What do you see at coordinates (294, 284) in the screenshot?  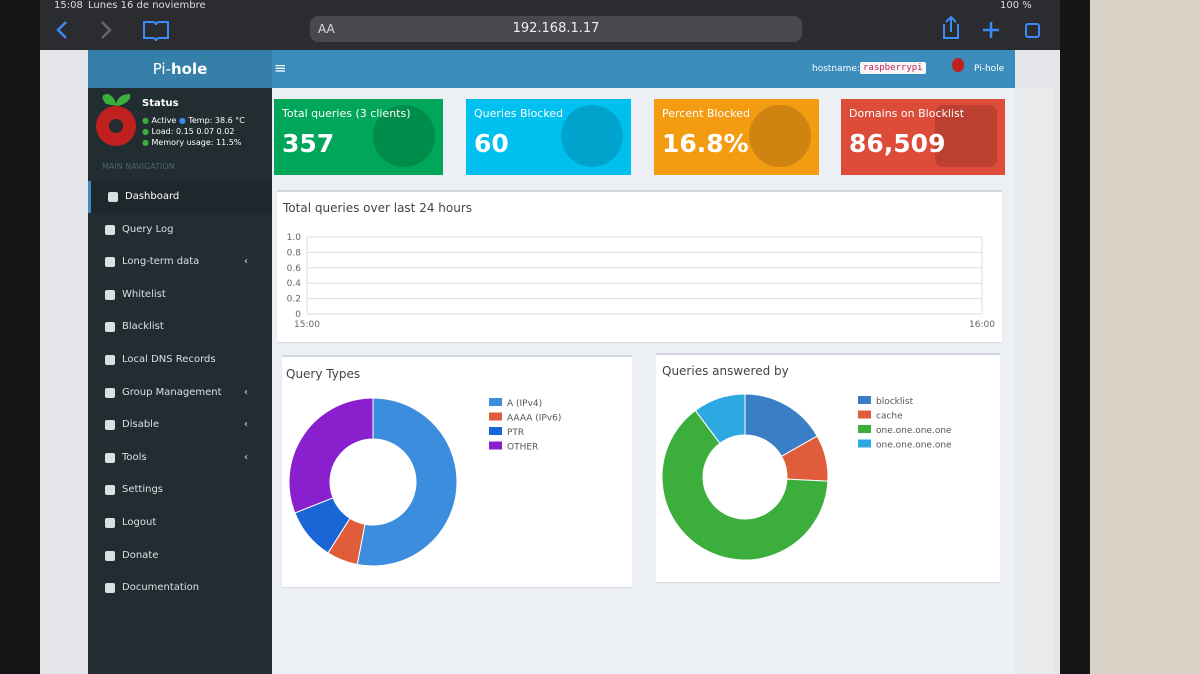 I see `y-tick-label: 0.4` at bounding box center [294, 284].